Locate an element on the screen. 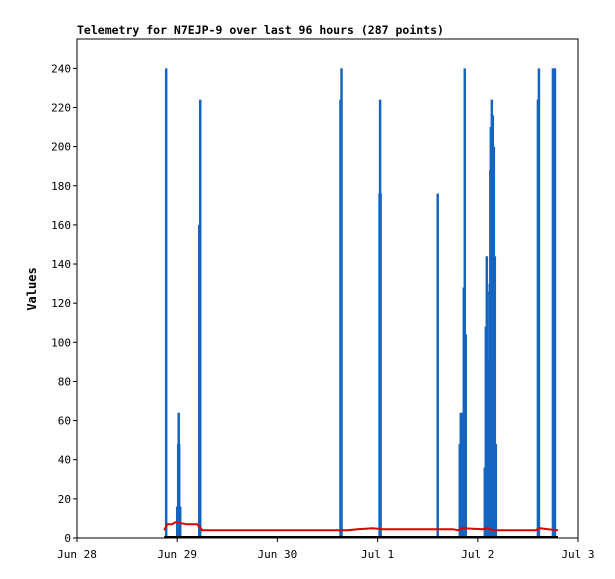 The width and height of the screenshot is (615, 579). y-axis-ticks: 0 20 40 60 80 100 120 140 160 180 200 220 240 is located at coordinates (64, 303).